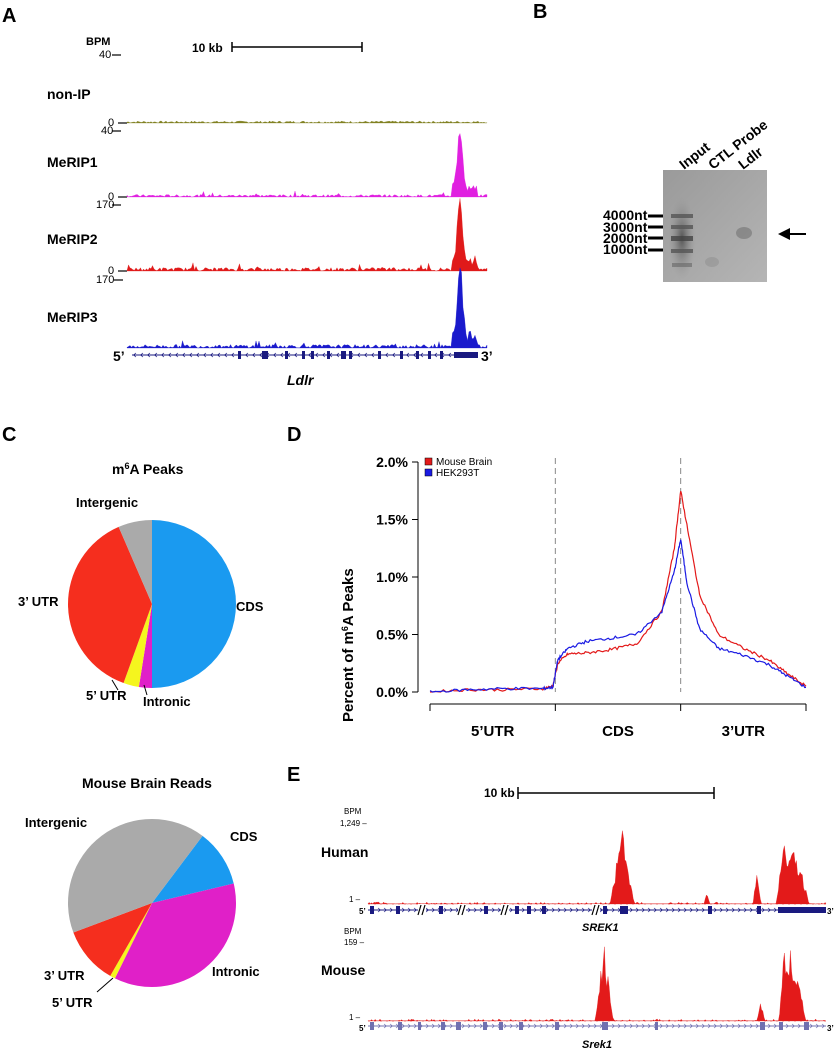  I want to click on track-axis-labels: 0 40 0 170 0 170, so click(105, 201).